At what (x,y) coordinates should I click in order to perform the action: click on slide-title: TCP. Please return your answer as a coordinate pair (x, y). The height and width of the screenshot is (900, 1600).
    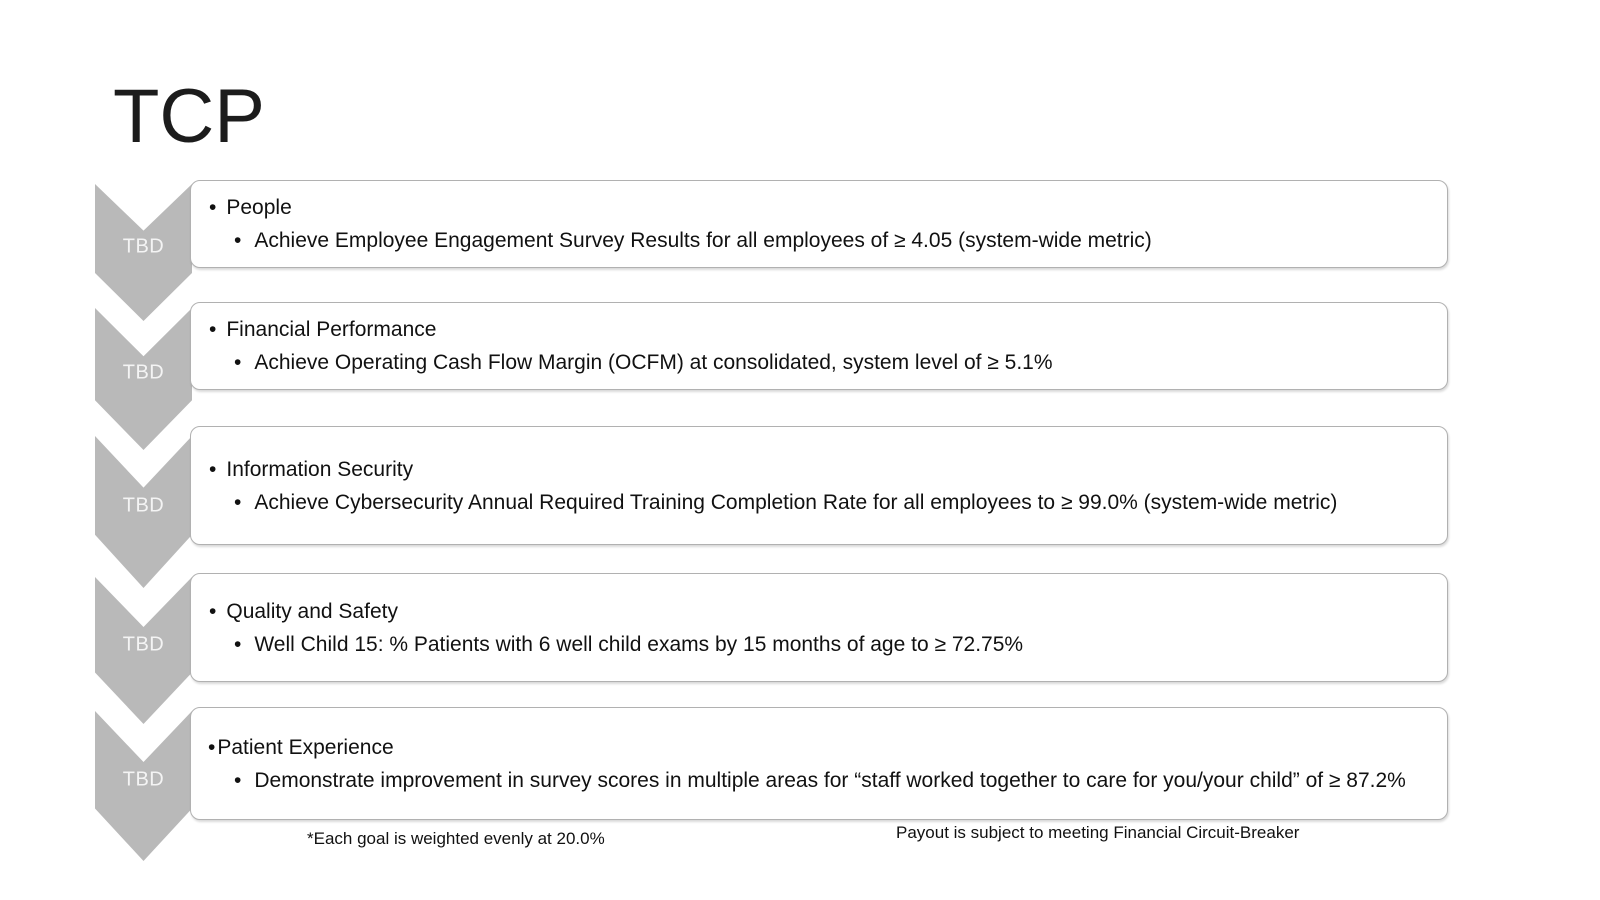
    Looking at the image, I should click on (189, 116).